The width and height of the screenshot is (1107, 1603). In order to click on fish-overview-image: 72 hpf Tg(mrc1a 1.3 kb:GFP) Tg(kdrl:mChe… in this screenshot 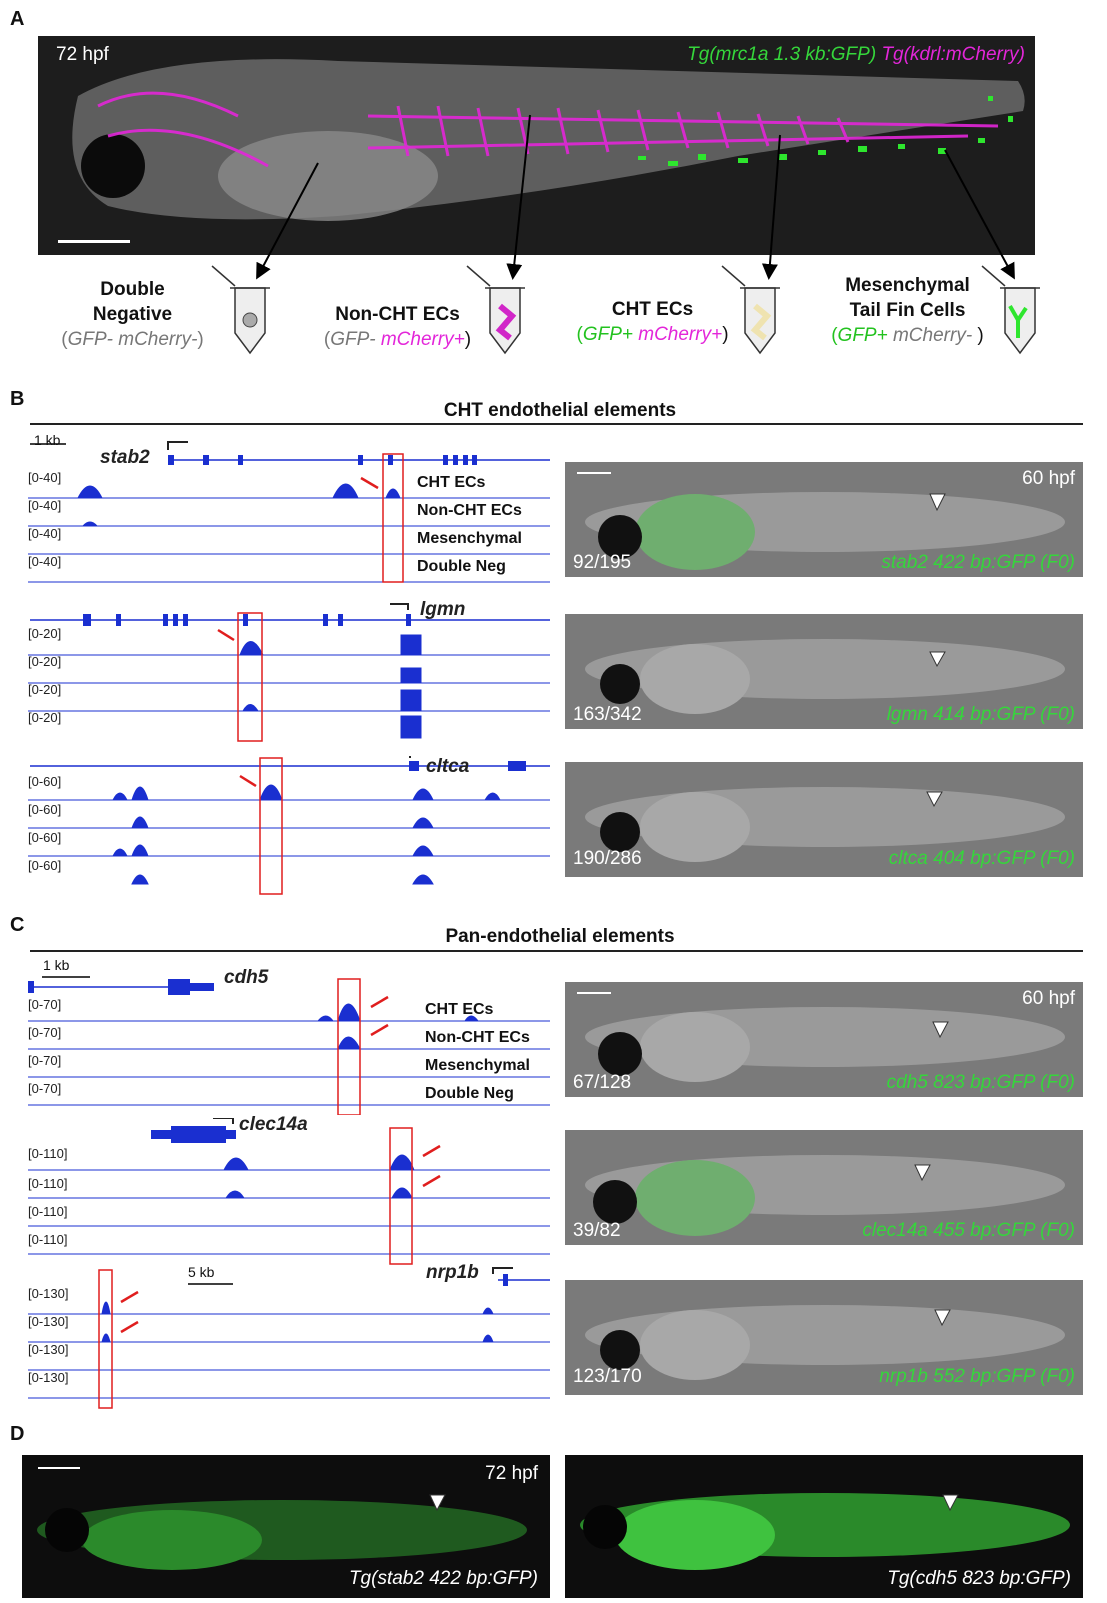, I will do `click(536, 145)`.